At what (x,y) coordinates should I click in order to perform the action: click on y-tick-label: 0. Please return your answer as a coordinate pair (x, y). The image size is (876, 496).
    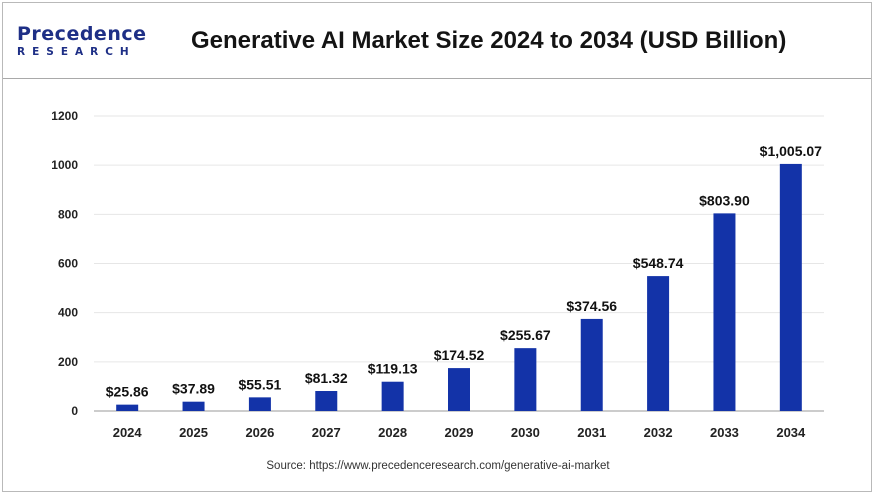
    Looking at the image, I should click on (74, 411).